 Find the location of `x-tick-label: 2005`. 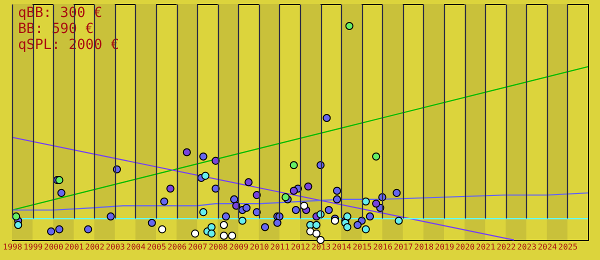

x-tick-label: 2005 is located at coordinates (156, 247).